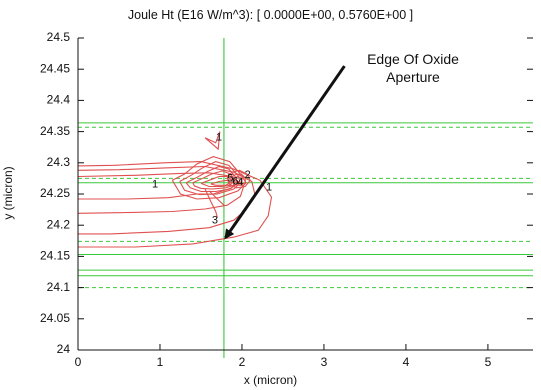  Describe the element at coordinates (270, 380) in the screenshot. I see `x-axis-label: x (micron)` at that location.